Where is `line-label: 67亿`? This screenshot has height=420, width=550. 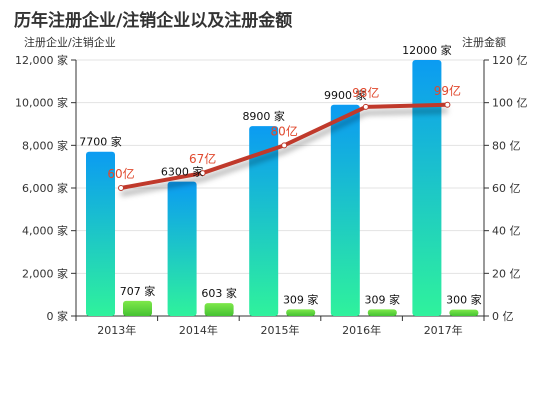
line-label: 67亿 is located at coordinates (202, 158).